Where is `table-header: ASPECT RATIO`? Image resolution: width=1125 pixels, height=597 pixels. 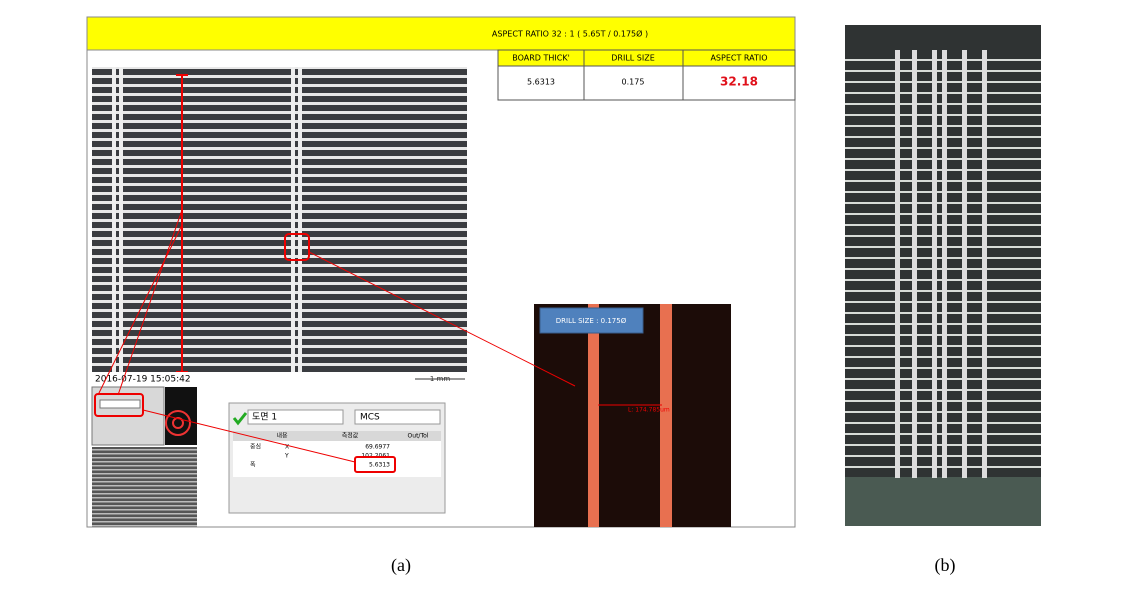 table-header: ASPECT RATIO is located at coordinates (738, 58).